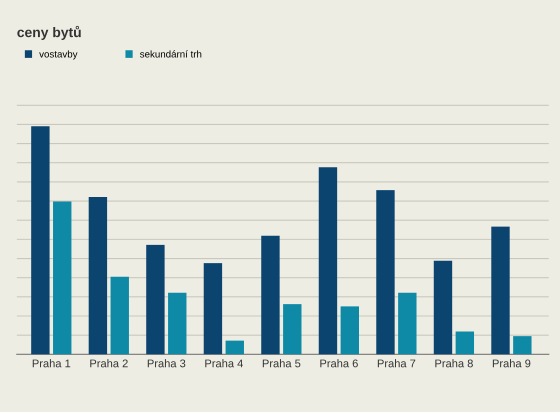 The image size is (560, 412). Describe the element at coordinates (58, 55) in the screenshot. I see `legend-label: vostavby` at that location.